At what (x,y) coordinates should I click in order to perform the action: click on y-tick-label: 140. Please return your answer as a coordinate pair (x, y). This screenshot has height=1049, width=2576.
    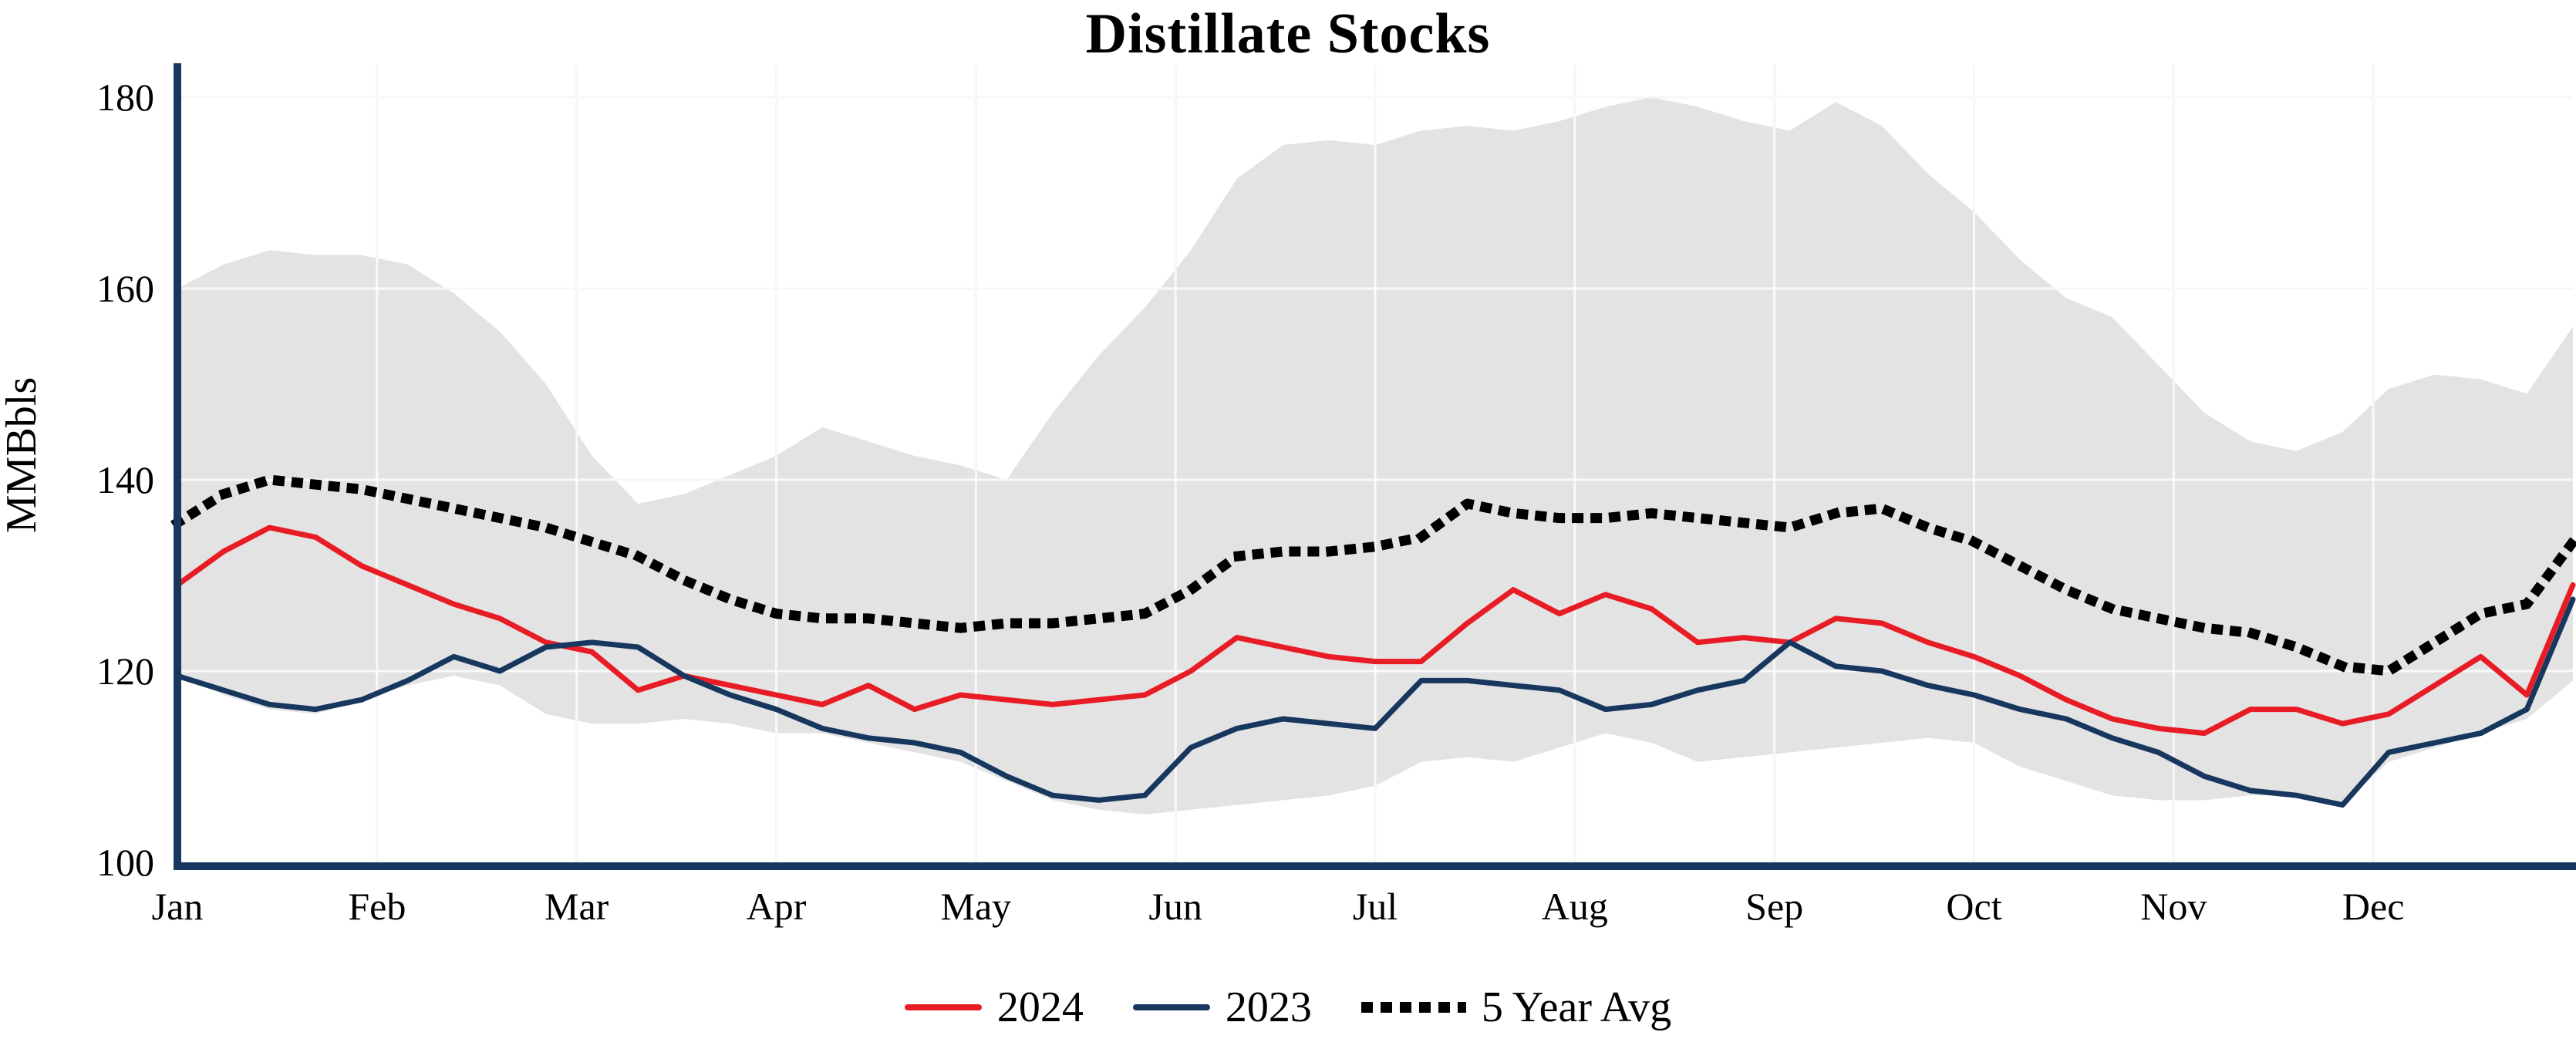
    Looking at the image, I should click on (125, 479).